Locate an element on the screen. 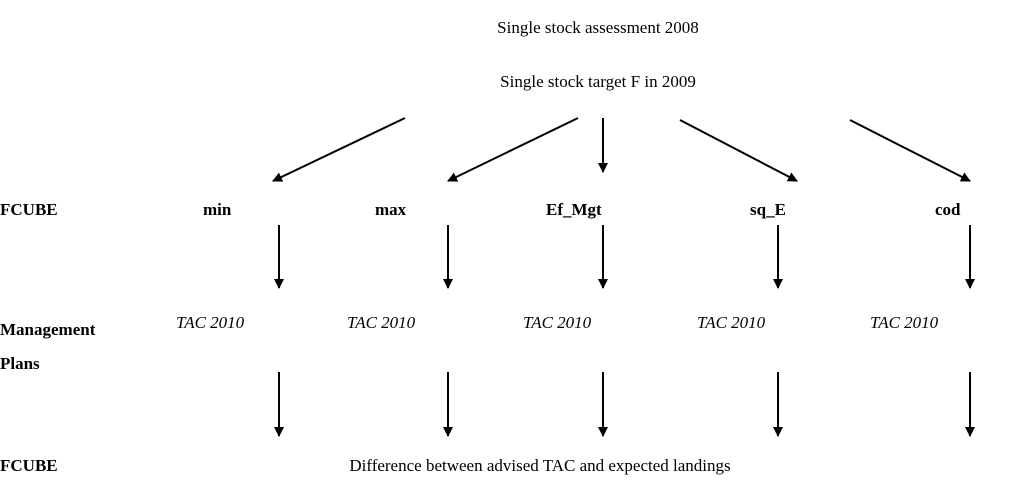  scenario: Ef_Mgt is located at coordinates (574, 209).